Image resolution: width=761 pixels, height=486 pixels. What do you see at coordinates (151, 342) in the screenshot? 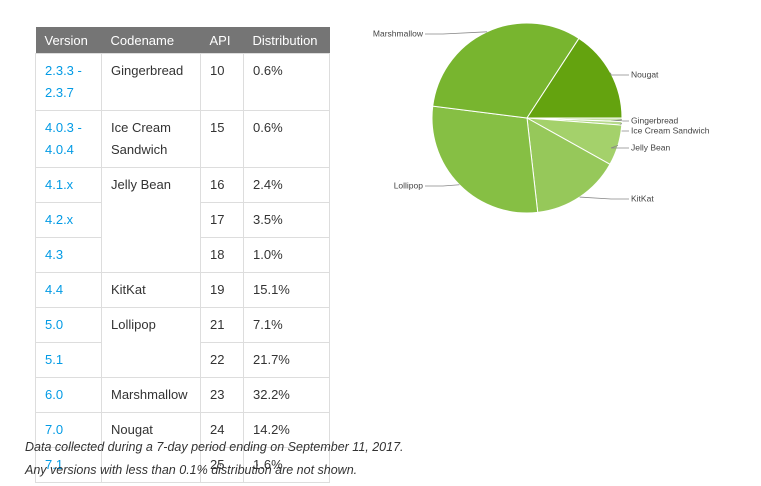
I see `table-cell: Lollipop` at bounding box center [151, 342].